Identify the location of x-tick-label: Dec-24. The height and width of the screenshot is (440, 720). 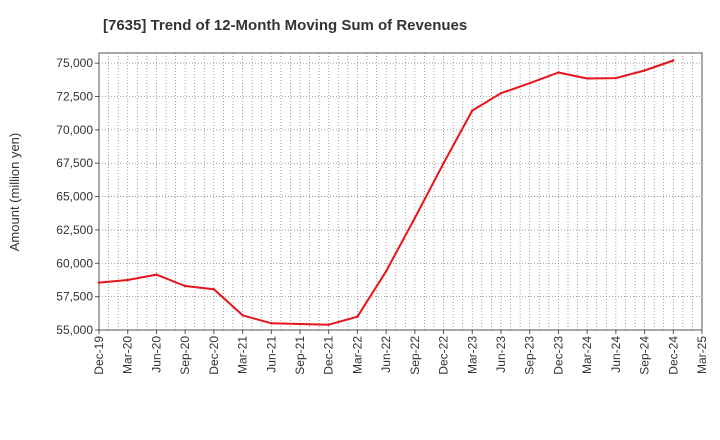
(673, 355).